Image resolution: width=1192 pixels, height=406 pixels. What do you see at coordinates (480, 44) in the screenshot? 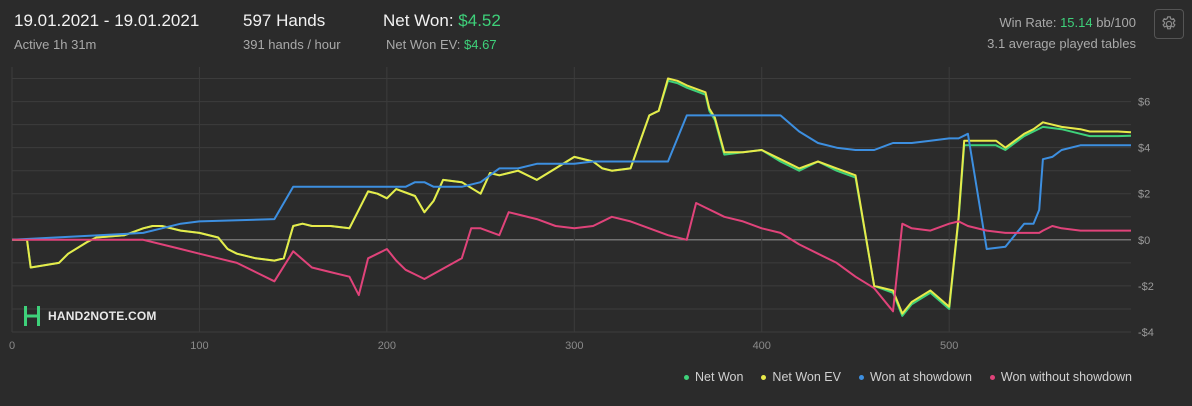
I see `net-won-ev-value: $4.67` at bounding box center [480, 44].